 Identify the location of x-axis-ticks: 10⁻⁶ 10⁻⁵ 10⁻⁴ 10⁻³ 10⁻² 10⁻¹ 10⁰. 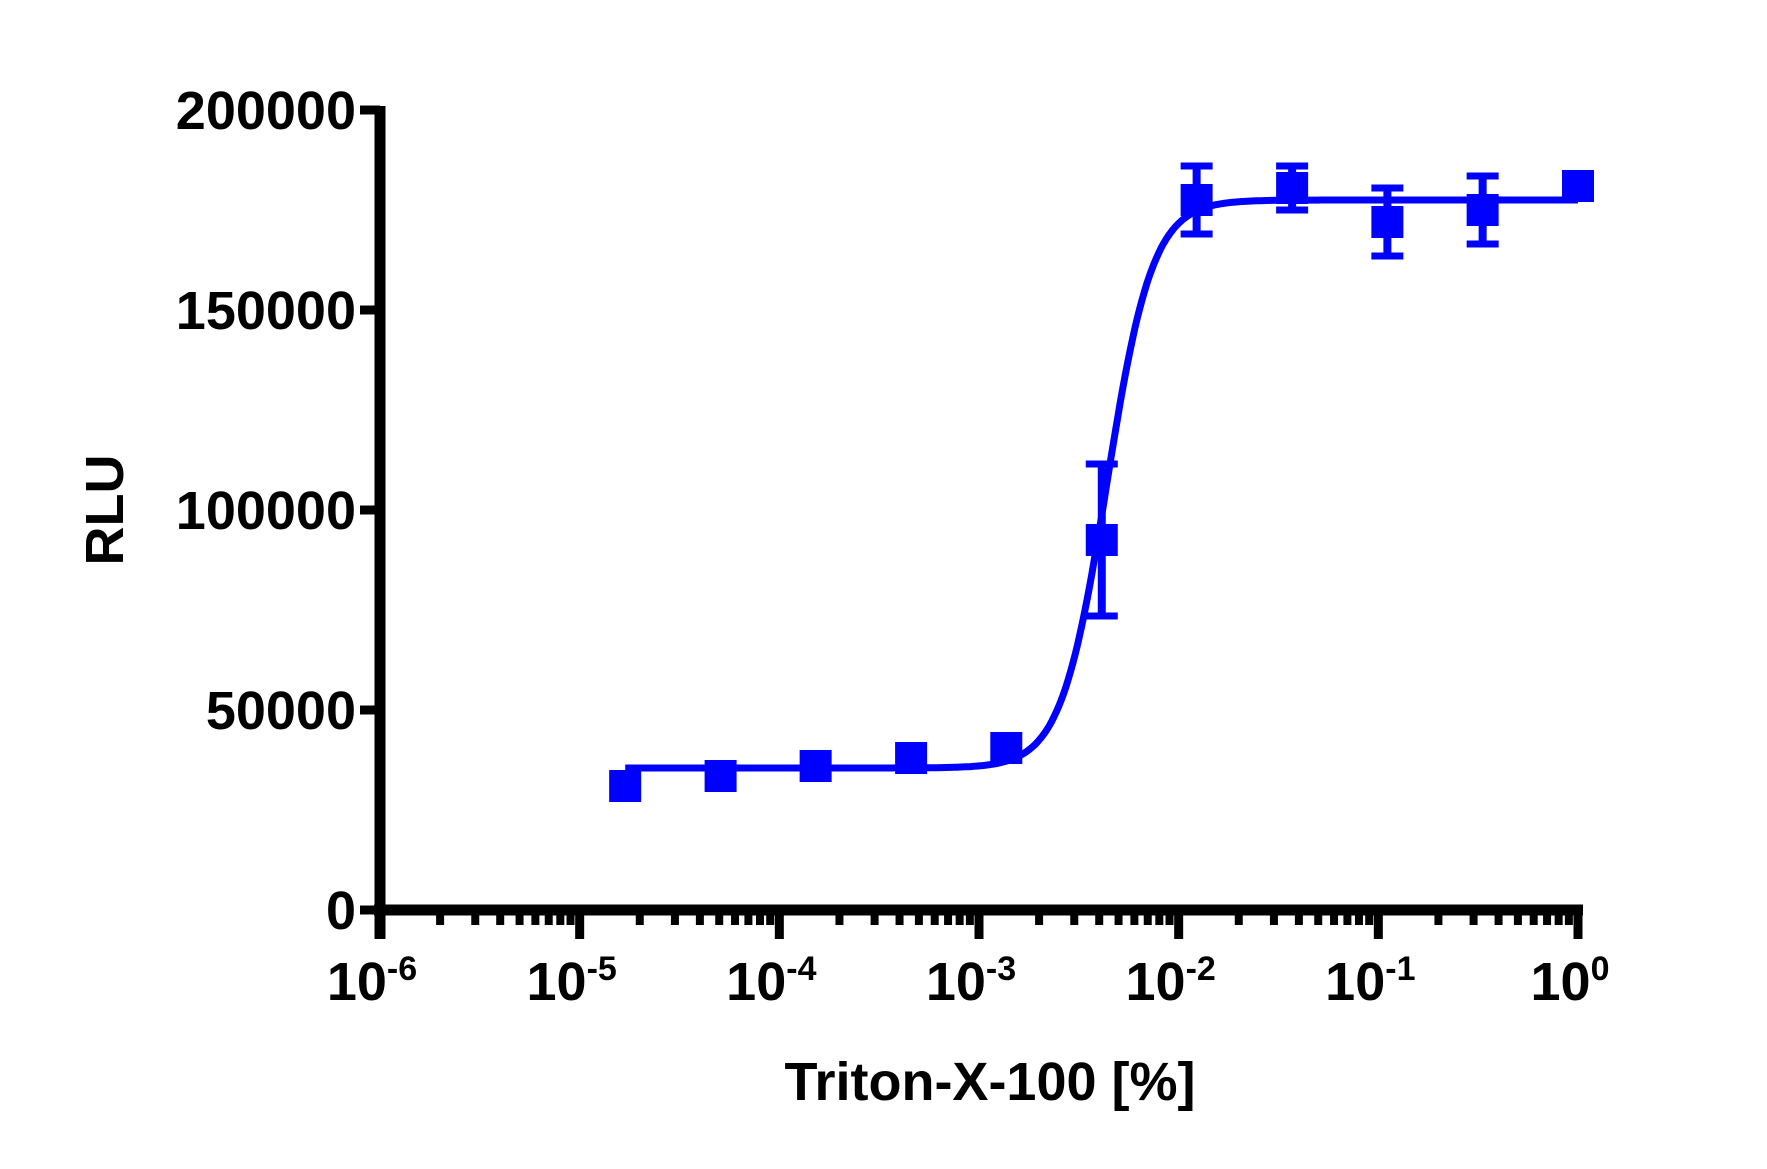
(968, 961).